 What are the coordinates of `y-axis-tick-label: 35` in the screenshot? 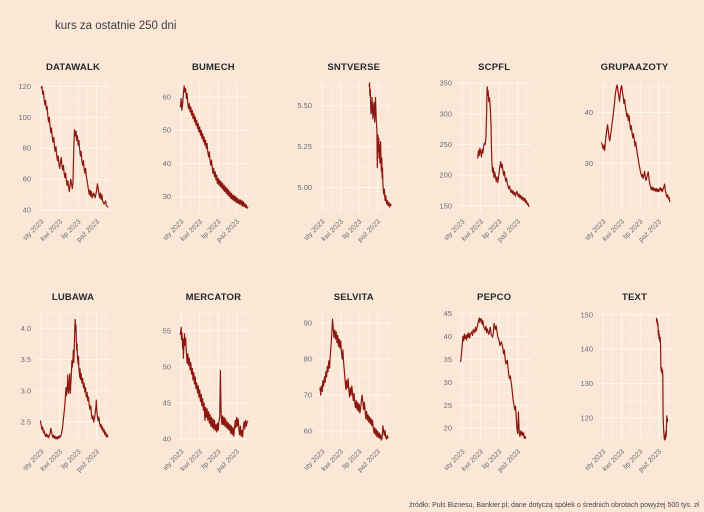 It's located at (448, 359).